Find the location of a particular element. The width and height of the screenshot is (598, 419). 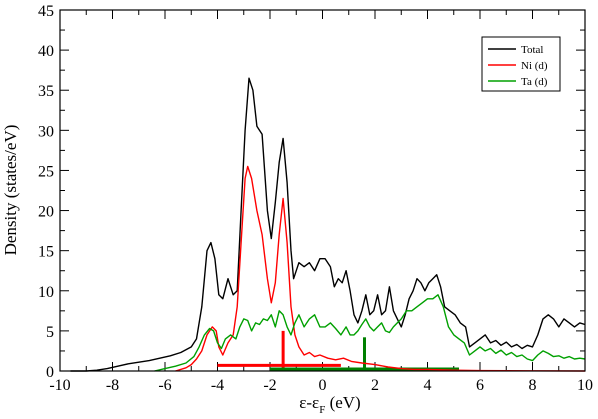

x-tick-label: 0 is located at coordinates (323, 385).